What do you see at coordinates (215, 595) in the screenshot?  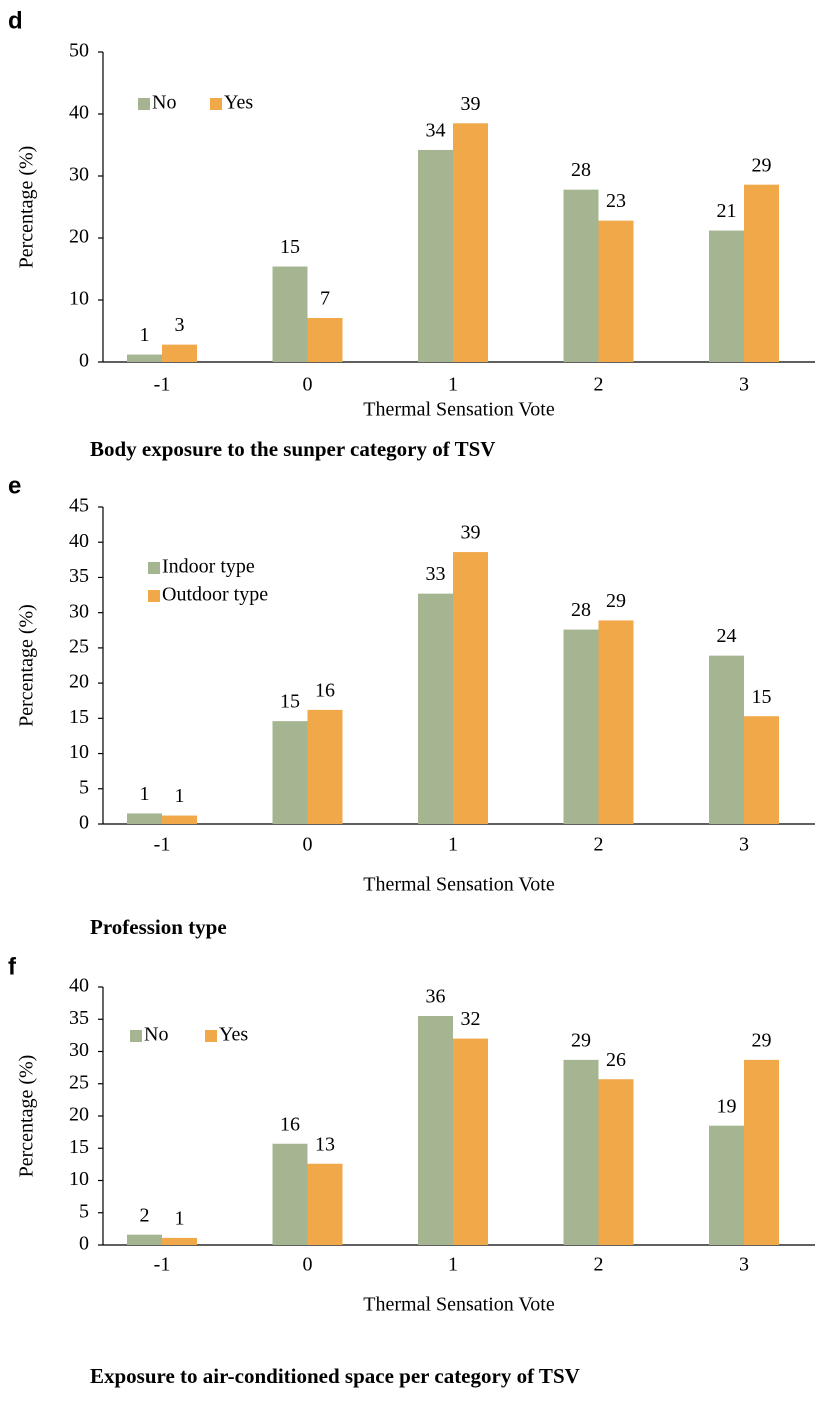 I see `legend-label: Outdoor type` at bounding box center [215, 595].